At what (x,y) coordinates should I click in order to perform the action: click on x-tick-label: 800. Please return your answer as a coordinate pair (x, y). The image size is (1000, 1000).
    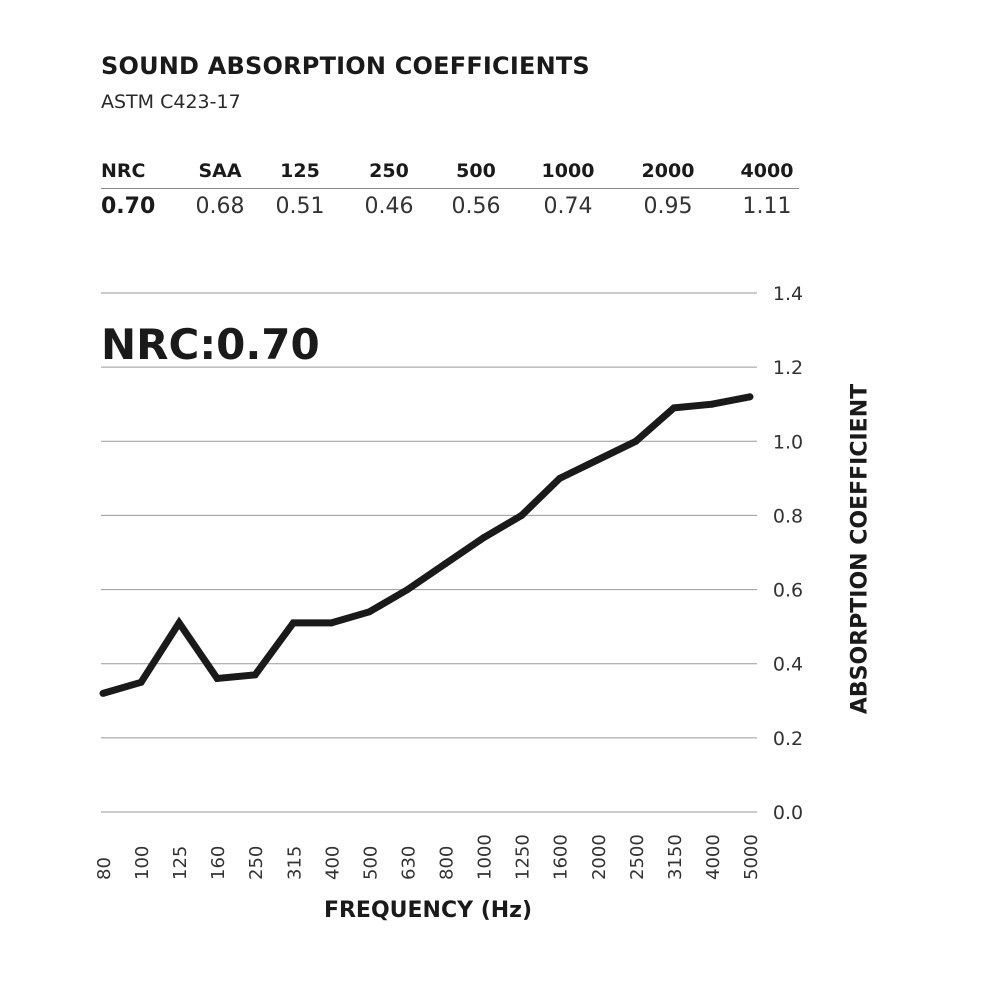
    Looking at the image, I should click on (447, 863).